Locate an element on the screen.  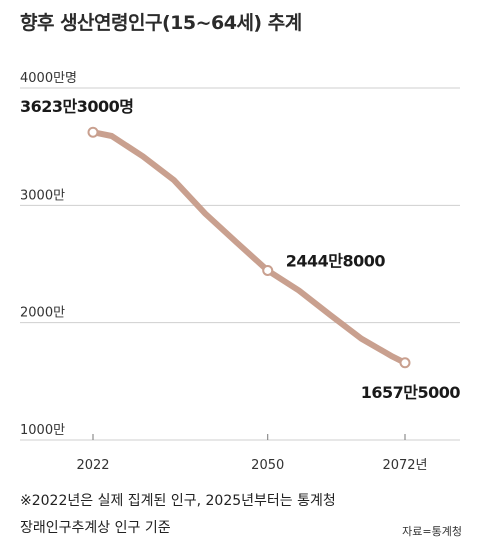
x-tick-labels: 2022 2050 2072년 is located at coordinates (251, 465).